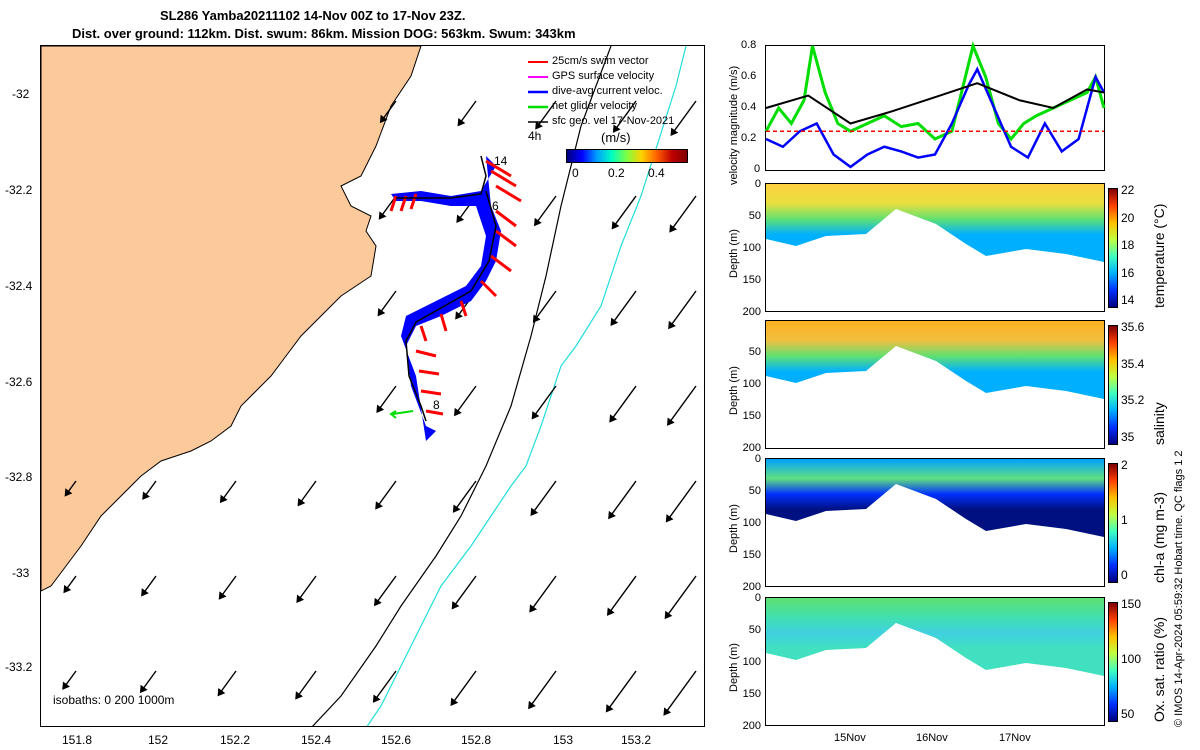 Image resolution: width=1200 pixels, height=750 pixels. What do you see at coordinates (563, 740) in the screenshot?
I see `map-xtick: 153` at bounding box center [563, 740].